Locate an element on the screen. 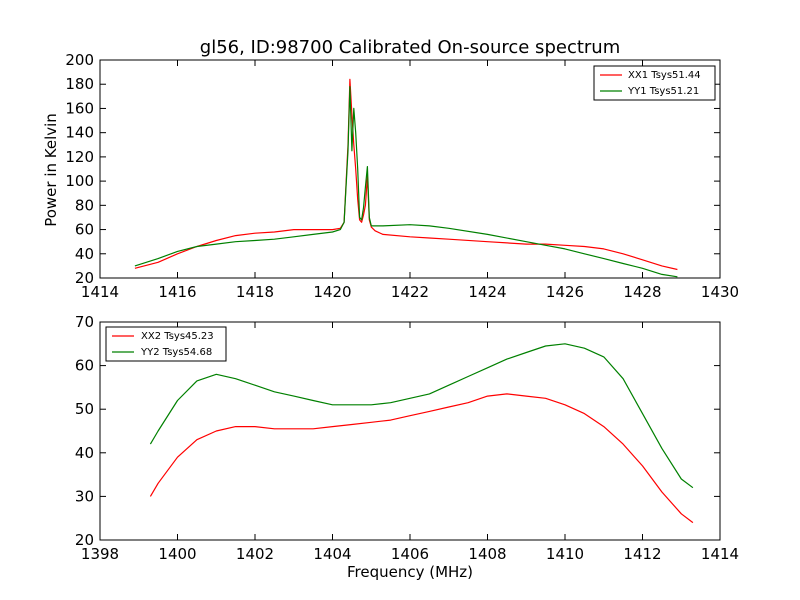  y-tick-label: 100 is located at coordinates (79, 181).